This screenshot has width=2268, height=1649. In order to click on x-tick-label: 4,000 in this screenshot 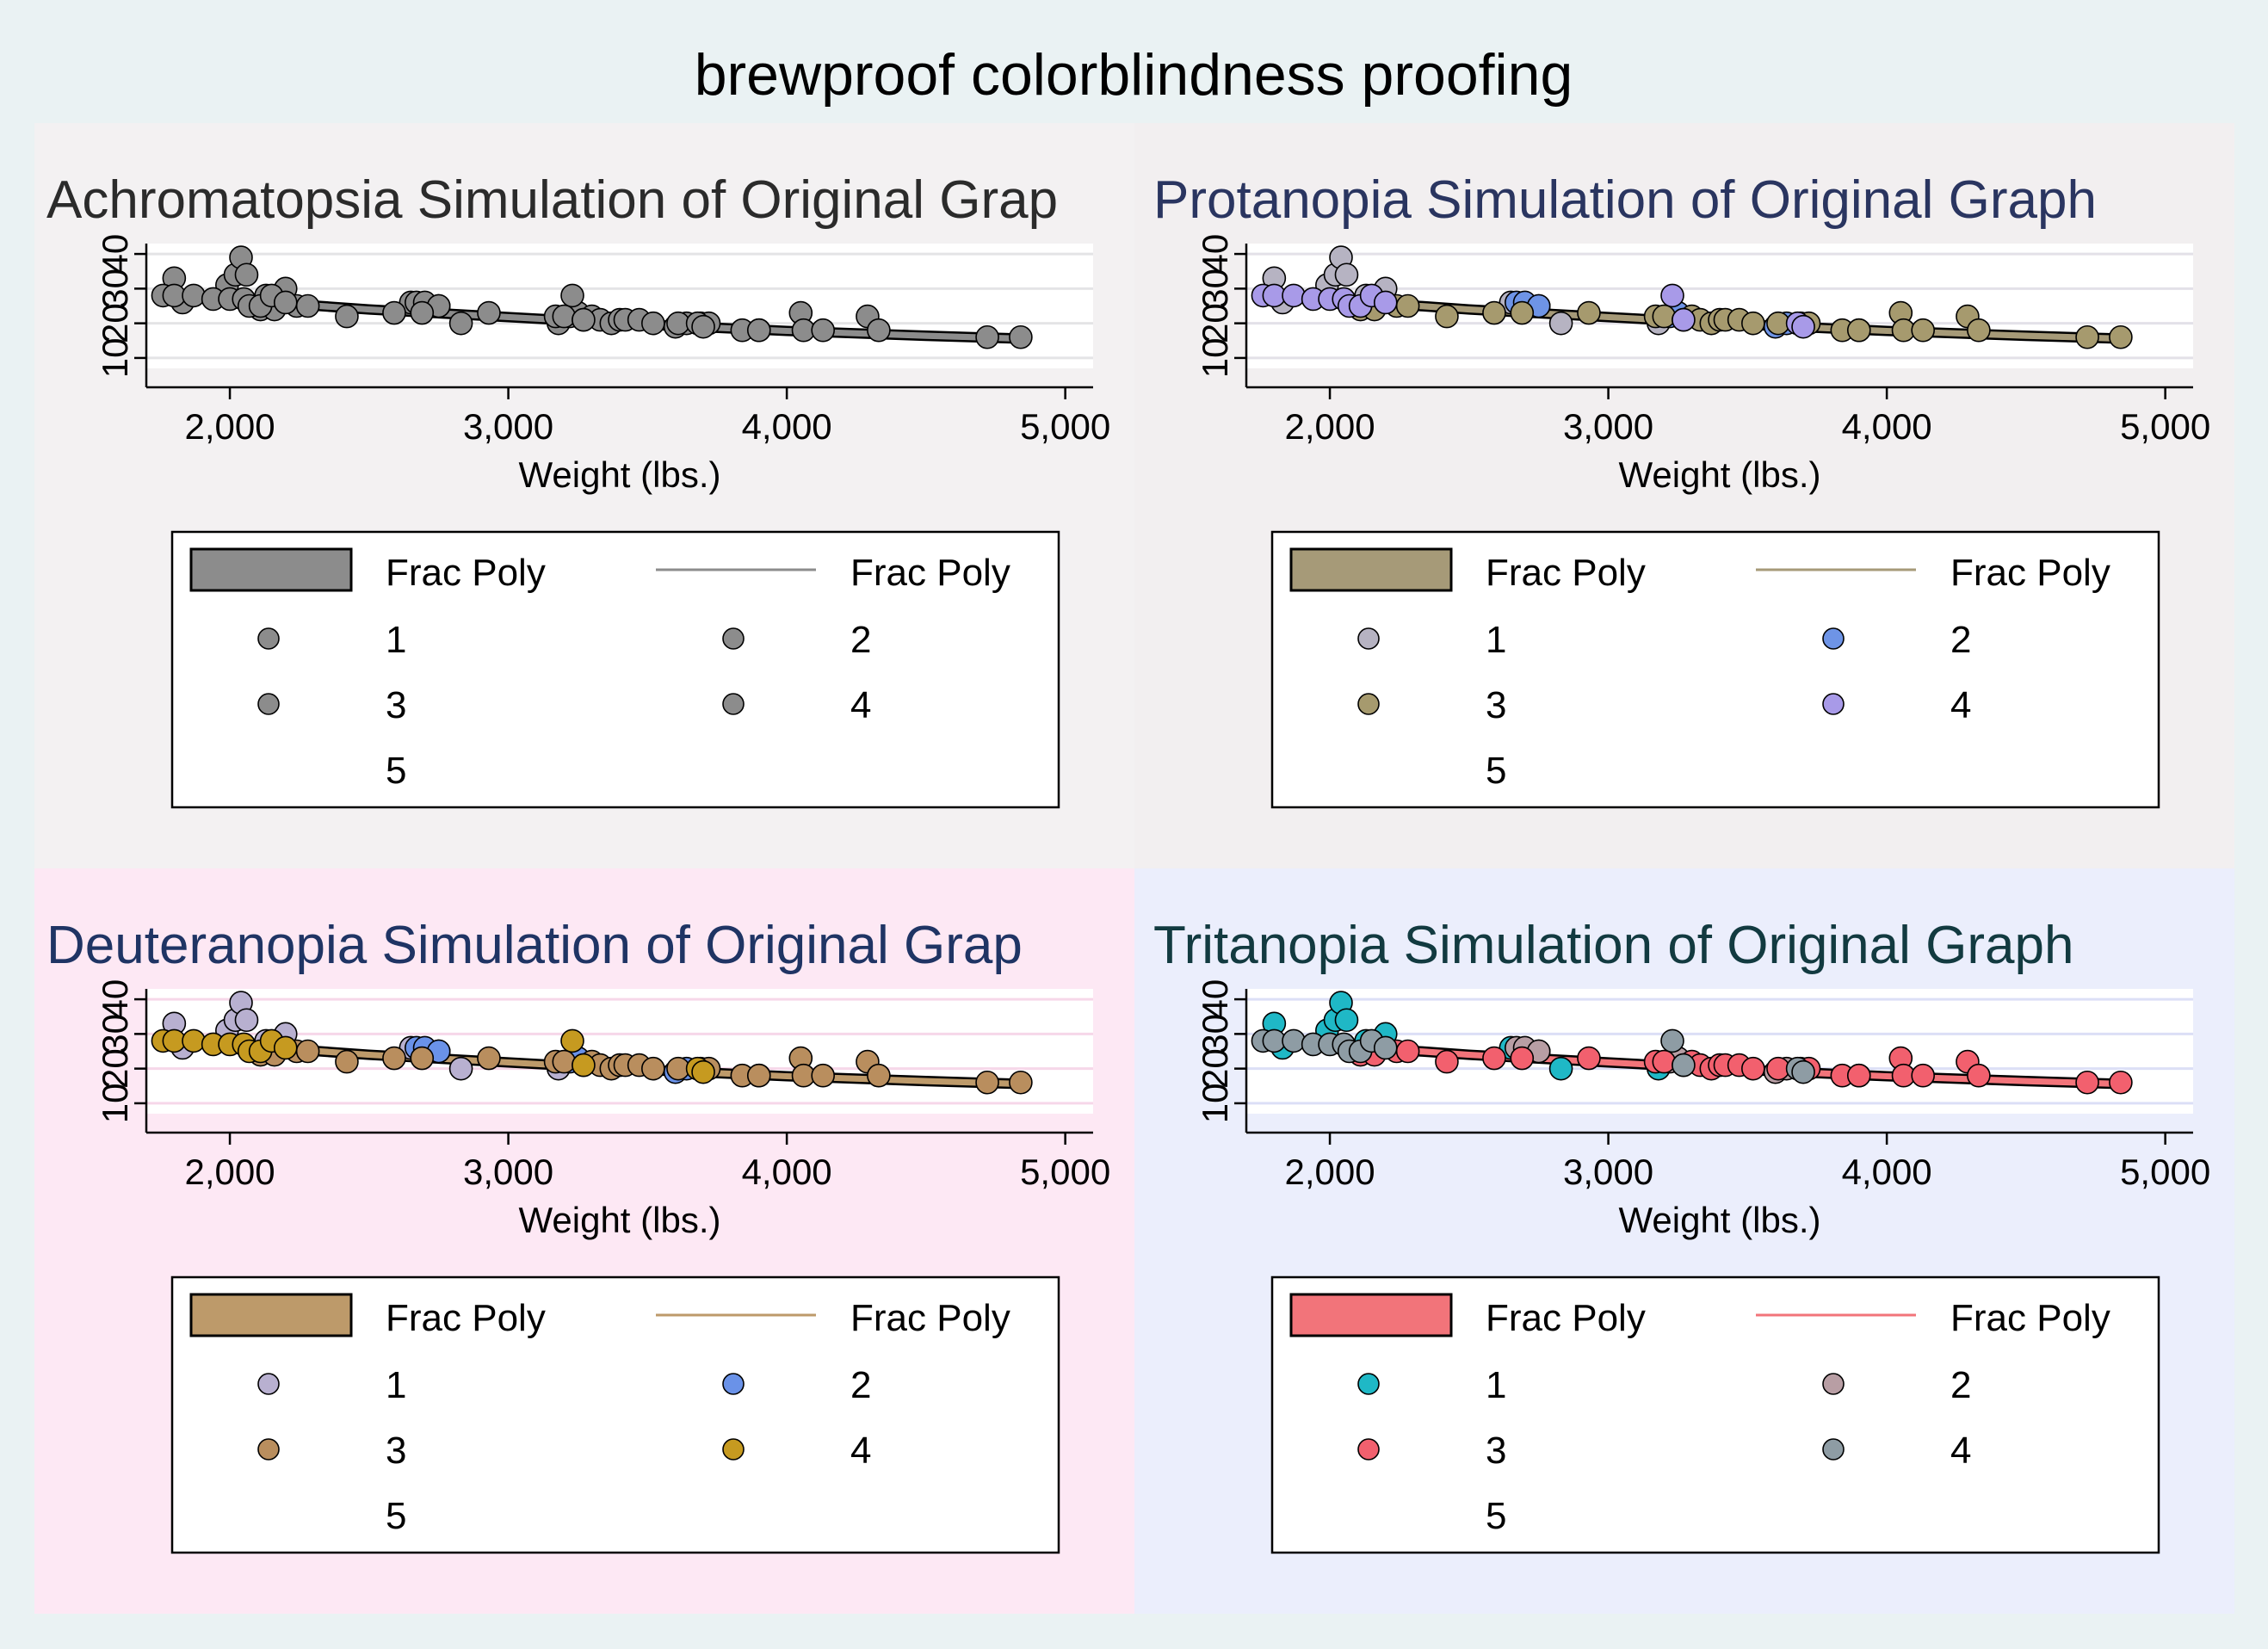, I will do `click(1887, 1172)`.